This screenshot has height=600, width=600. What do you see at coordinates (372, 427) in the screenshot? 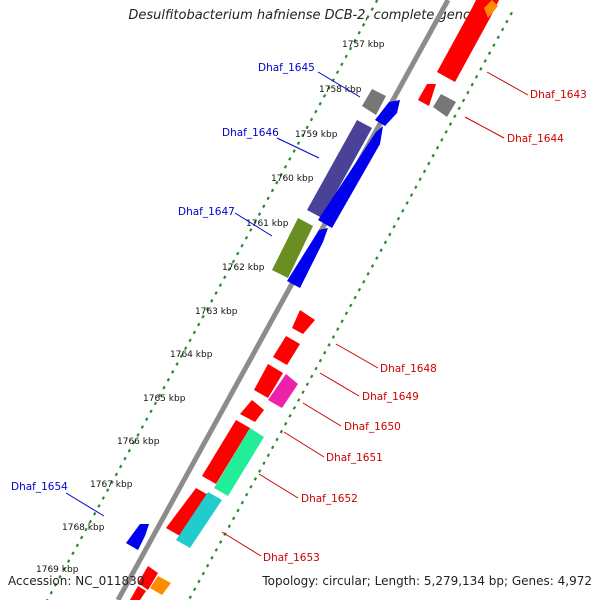
I see `gene-label-dhaf-1650: Dhaf_1650` at bounding box center [372, 427].